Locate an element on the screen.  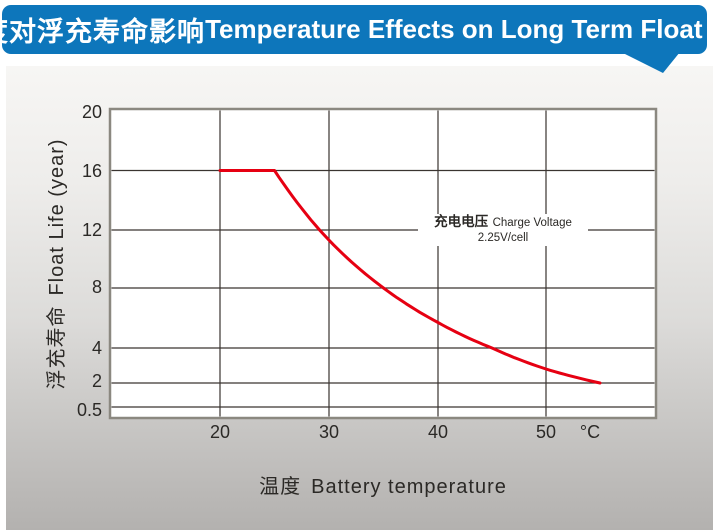
y-tick-8: 8 is located at coordinates (96, 287).